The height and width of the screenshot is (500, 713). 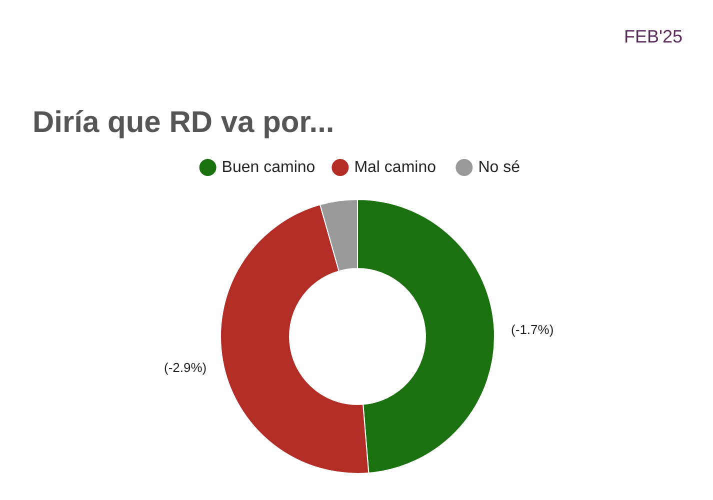 I want to click on text: (-2.9%), so click(x=185, y=368).